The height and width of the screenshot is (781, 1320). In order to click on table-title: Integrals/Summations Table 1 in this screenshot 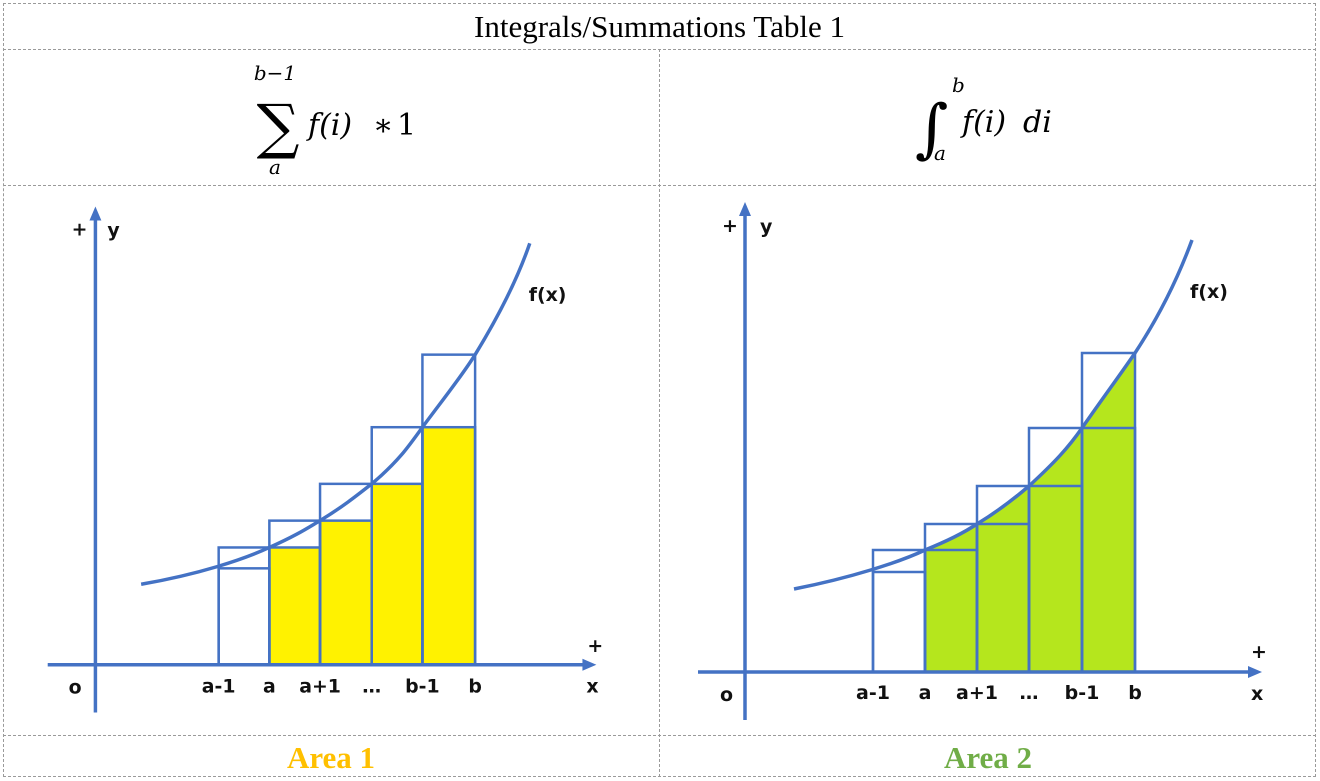, I will do `click(659, 26)`.